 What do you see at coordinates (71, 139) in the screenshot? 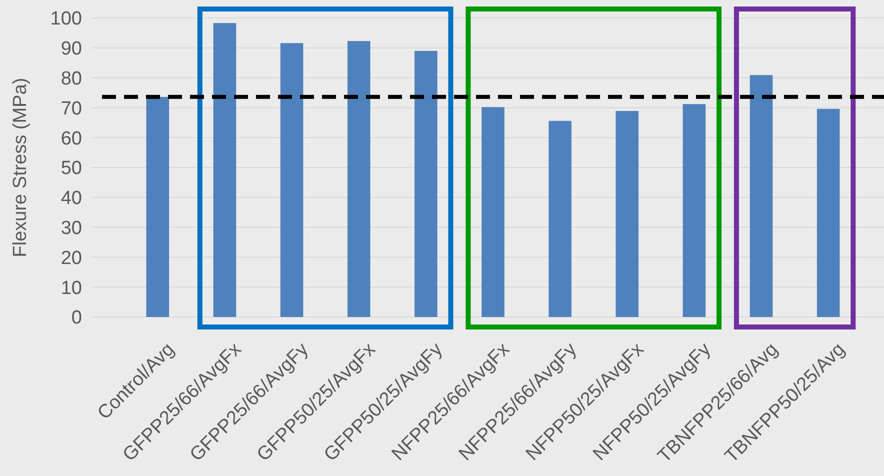
I see `y-tick-label: 60` at bounding box center [71, 139].